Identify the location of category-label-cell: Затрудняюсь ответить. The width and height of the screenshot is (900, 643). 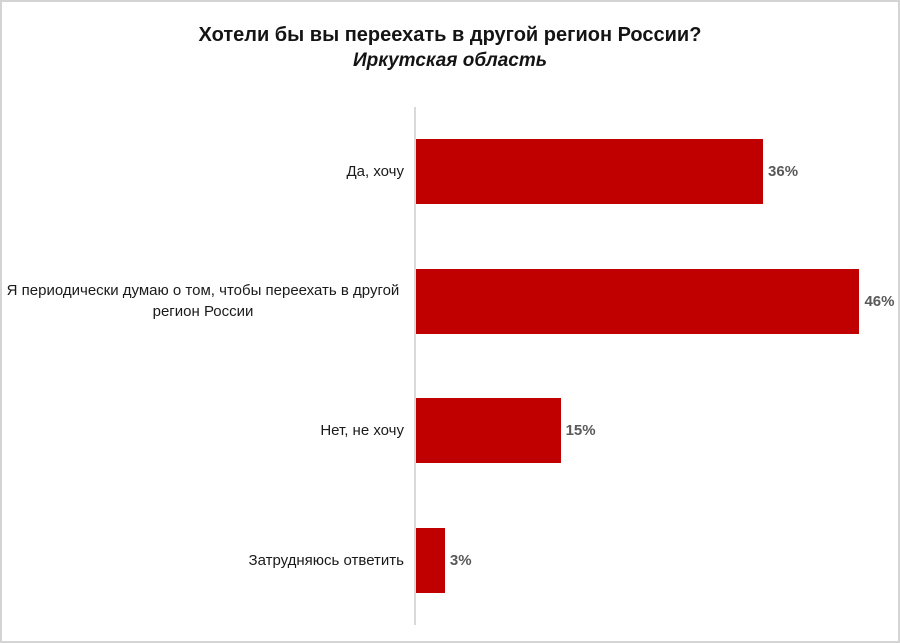
(208, 561).